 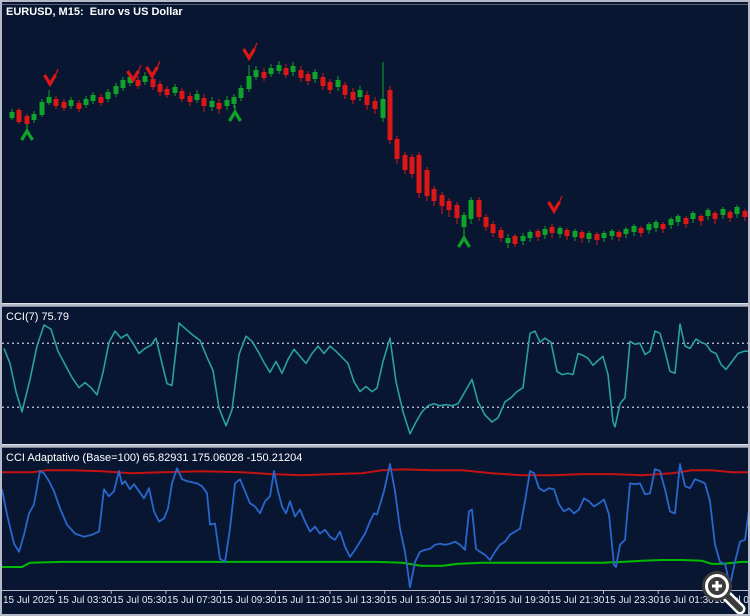 What do you see at coordinates (686, 600) in the screenshot?
I see `time-label: 16 Jul 01:30` at bounding box center [686, 600].